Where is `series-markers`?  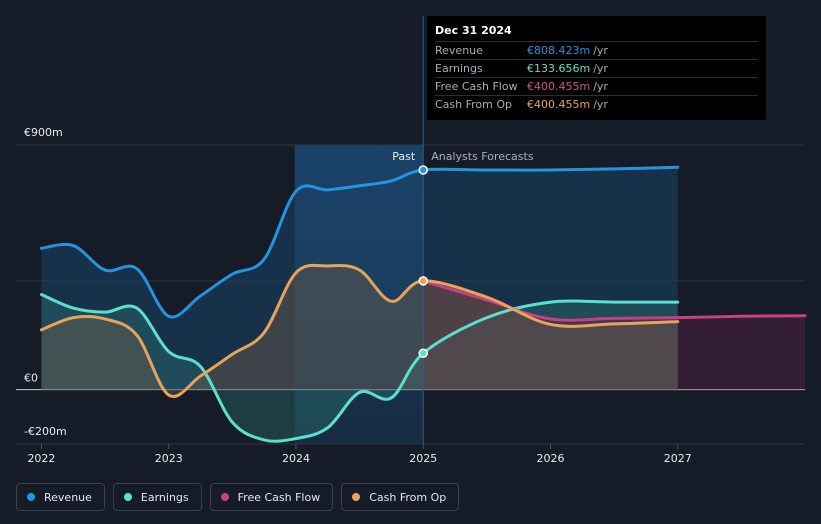 series-markers is located at coordinates (423, 261).